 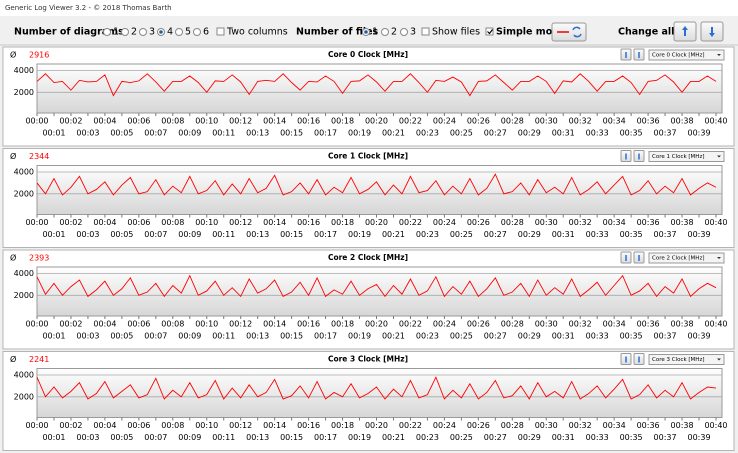 What do you see at coordinates (646, 32) in the screenshot?
I see `change-all-label: Change all` at bounding box center [646, 32].